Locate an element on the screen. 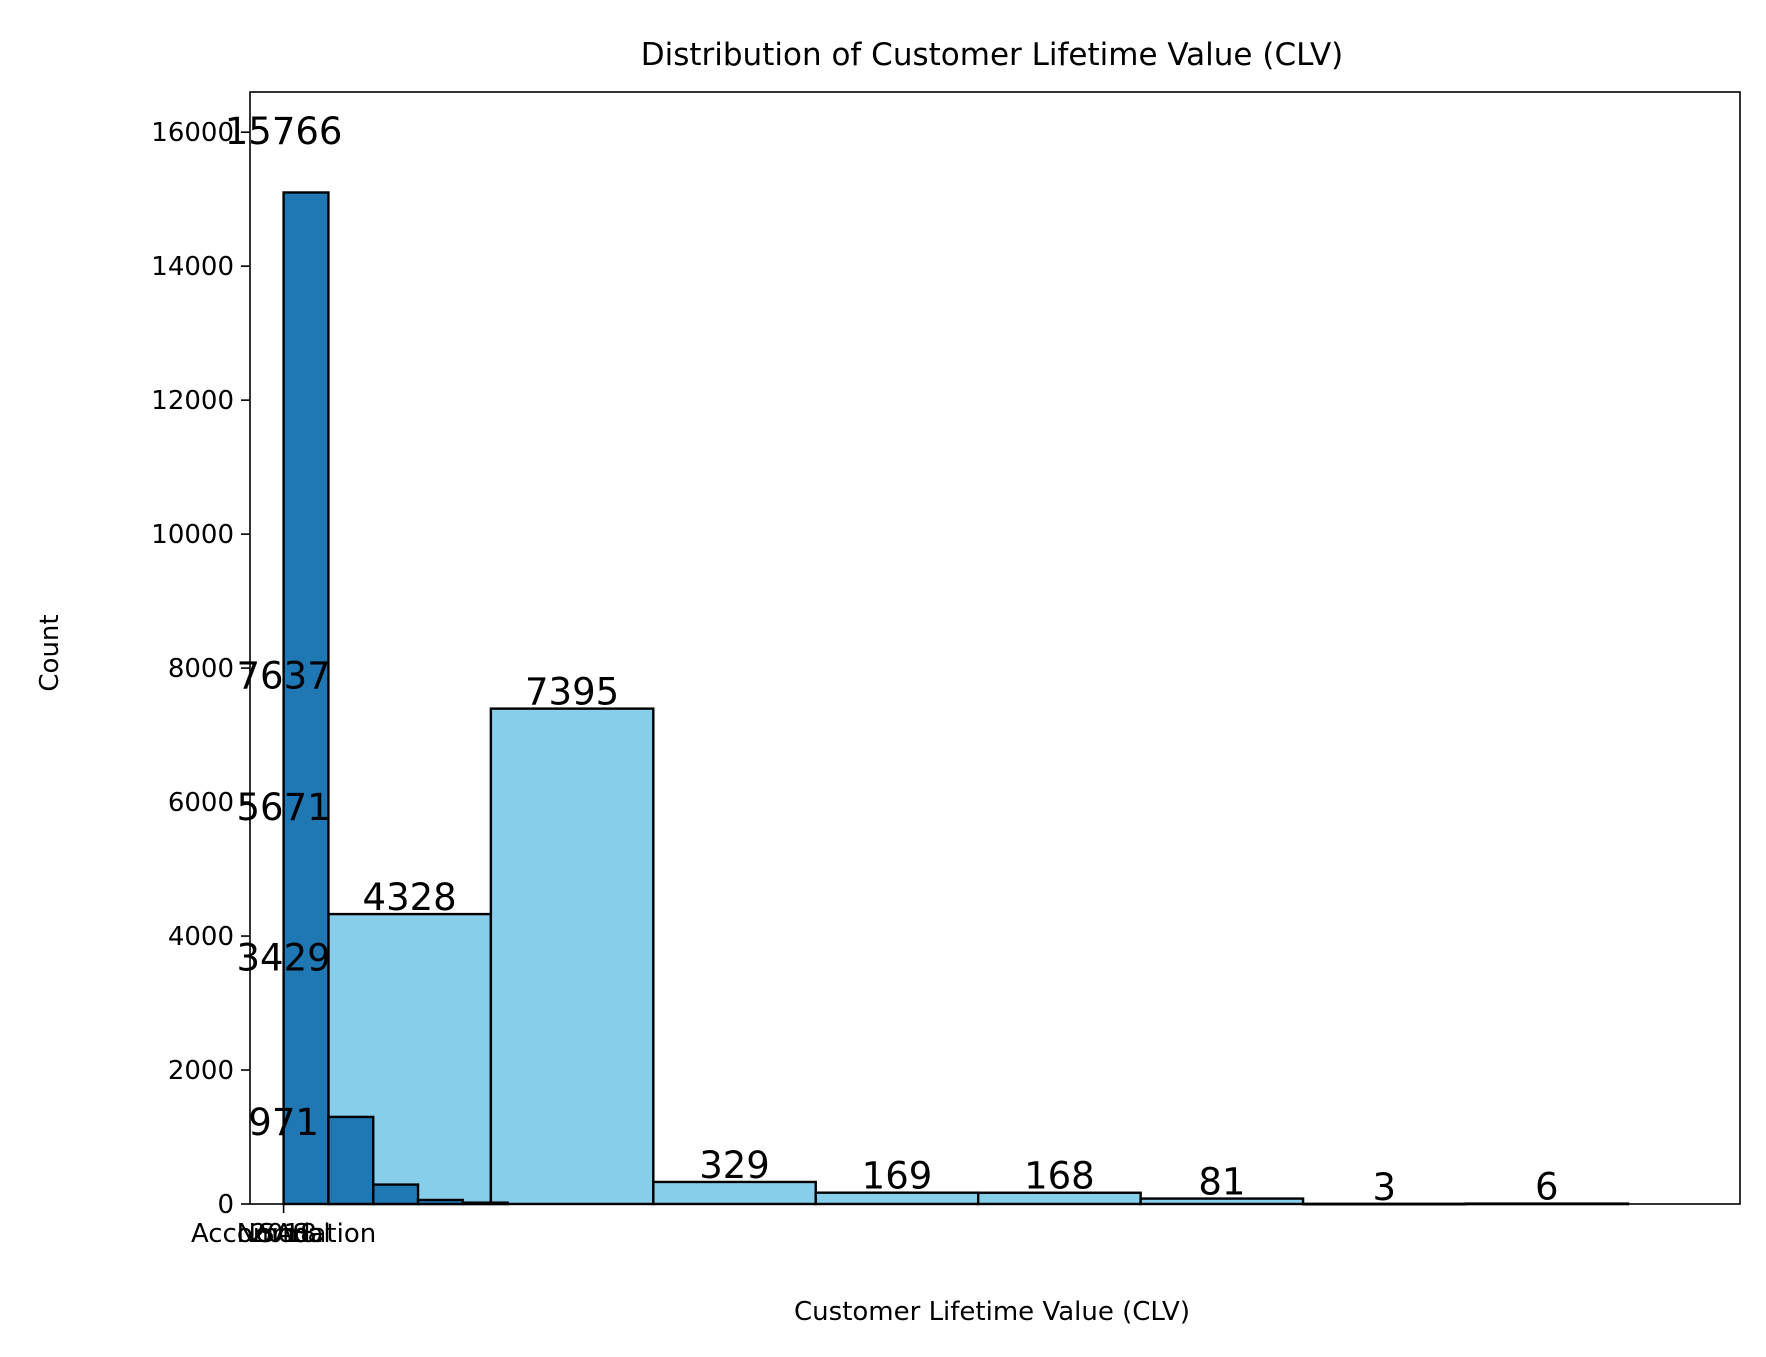 The height and width of the screenshot is (1357, 1766). x-tick-label-2: Normal is located at coordinates (284, 1234).